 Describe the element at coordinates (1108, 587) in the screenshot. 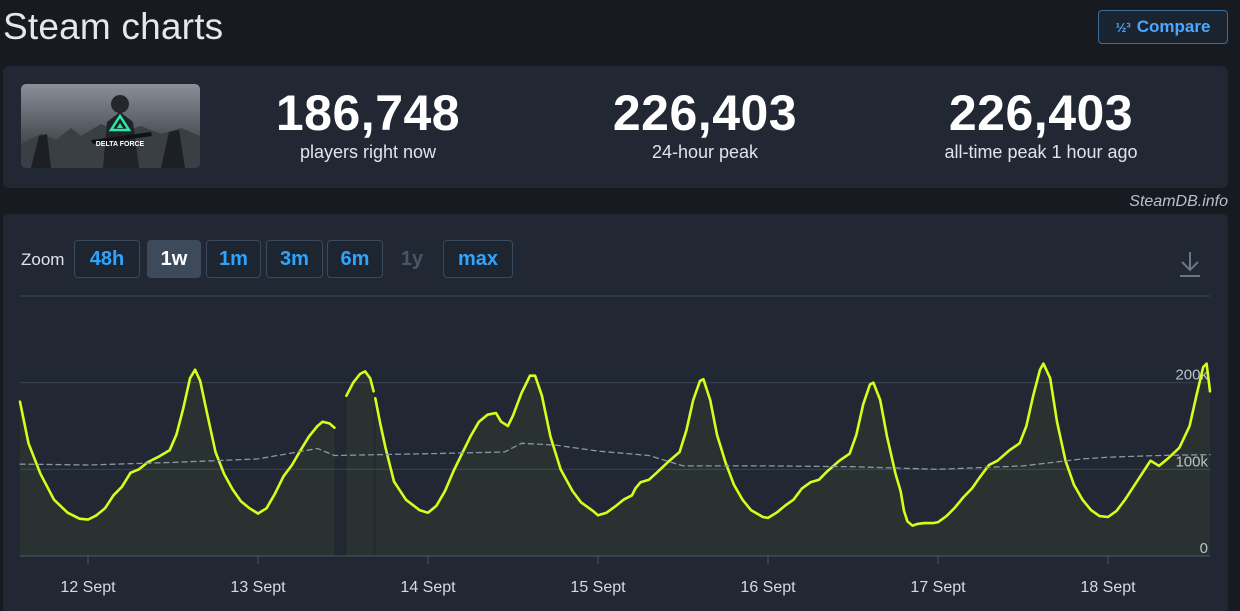

I see `x-tick-label: 18 Sept` at that location.